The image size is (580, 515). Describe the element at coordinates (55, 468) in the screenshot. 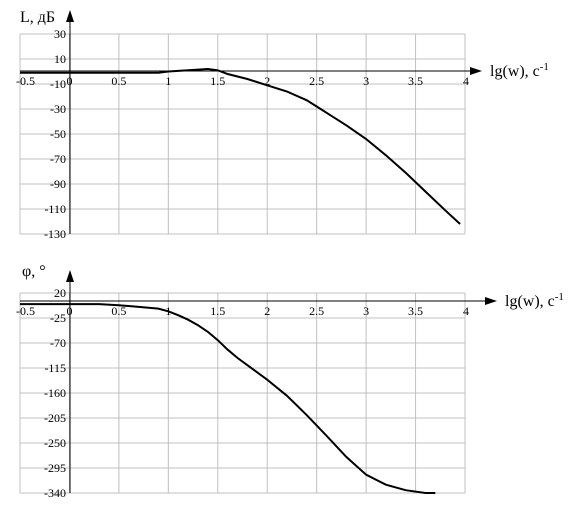

I see `y-tick-label: -295` at that location.